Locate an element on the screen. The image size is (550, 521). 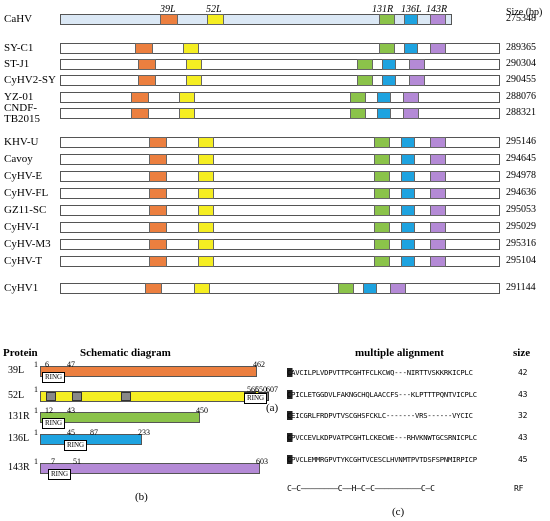
size-column-header: size is located at coordinates (522, 353).